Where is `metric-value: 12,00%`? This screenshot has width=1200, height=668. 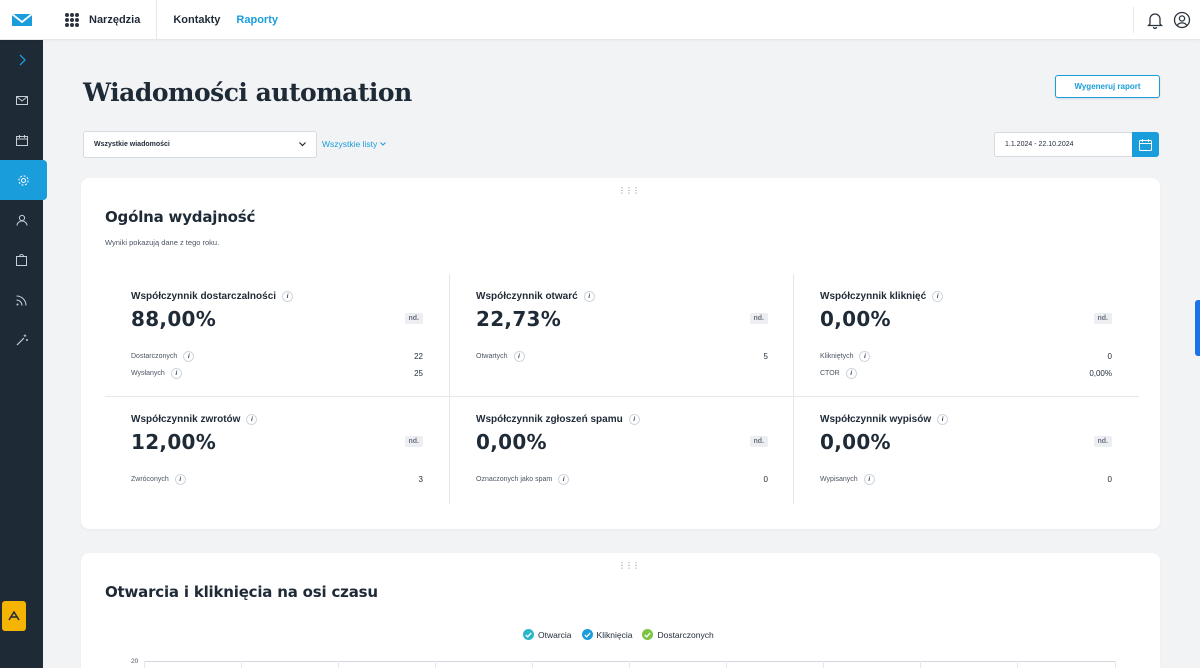 metric-value: 12,00% is located at coordinates (174, 442).